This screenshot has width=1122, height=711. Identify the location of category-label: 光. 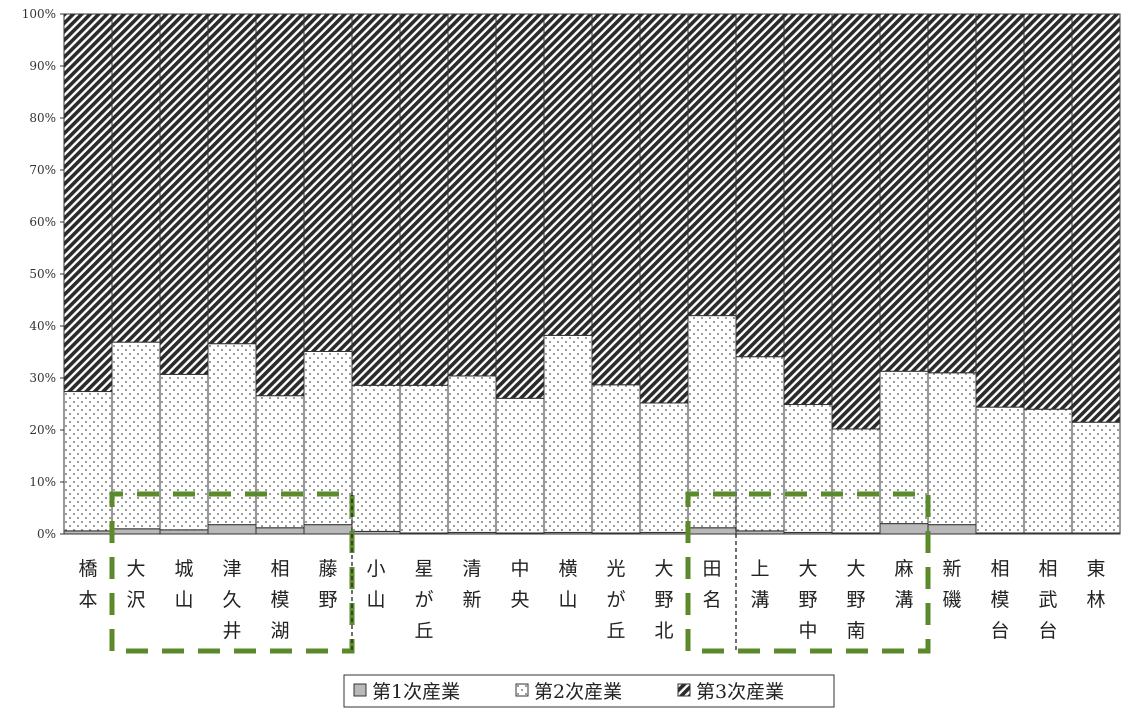
(615, 569).